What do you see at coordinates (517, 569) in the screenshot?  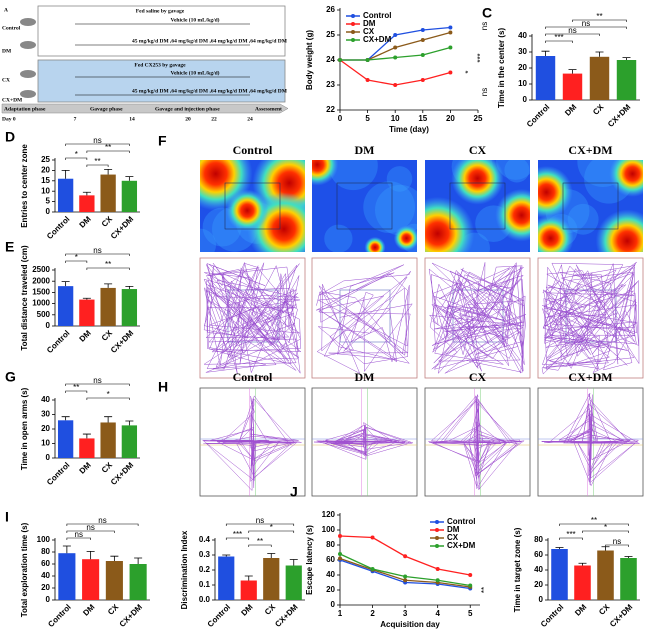 I see `y-axis-label: Time in target zone (s)` at bounding box center [517, 569].